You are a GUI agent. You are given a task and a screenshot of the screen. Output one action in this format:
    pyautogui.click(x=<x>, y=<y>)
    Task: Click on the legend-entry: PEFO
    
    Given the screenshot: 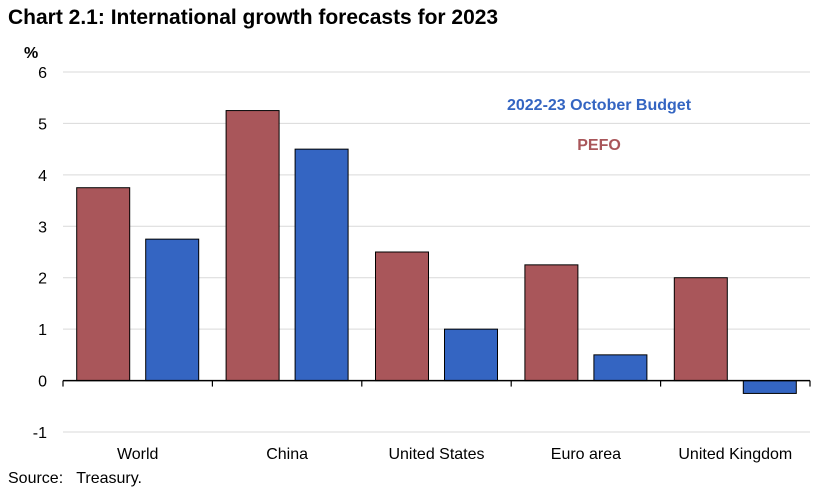 What is the action you would take?
    pyautogui.click(x=599, y=145)
    